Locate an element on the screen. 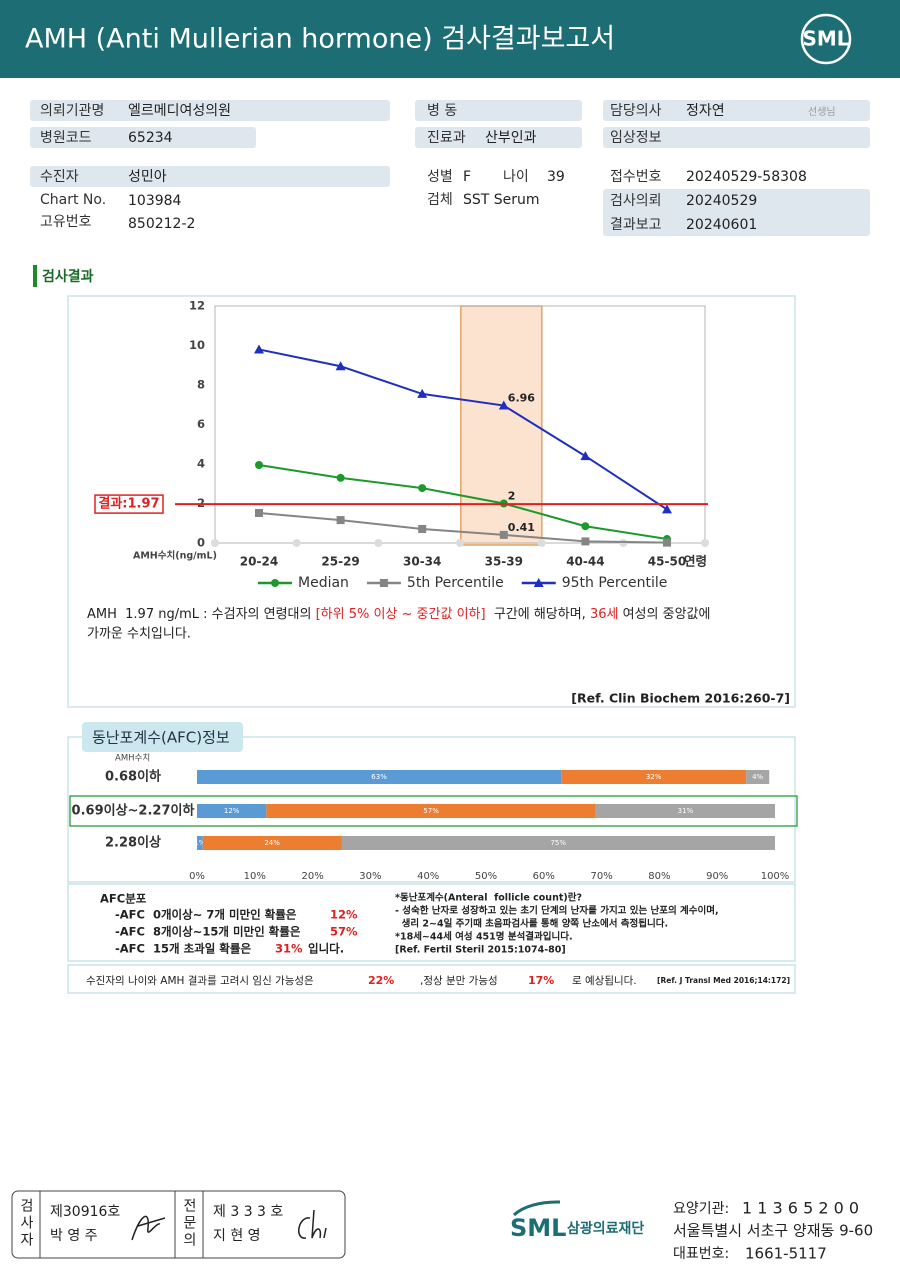 The image size is (900, 1271). signature-box is located at coordinates (178, 1224).